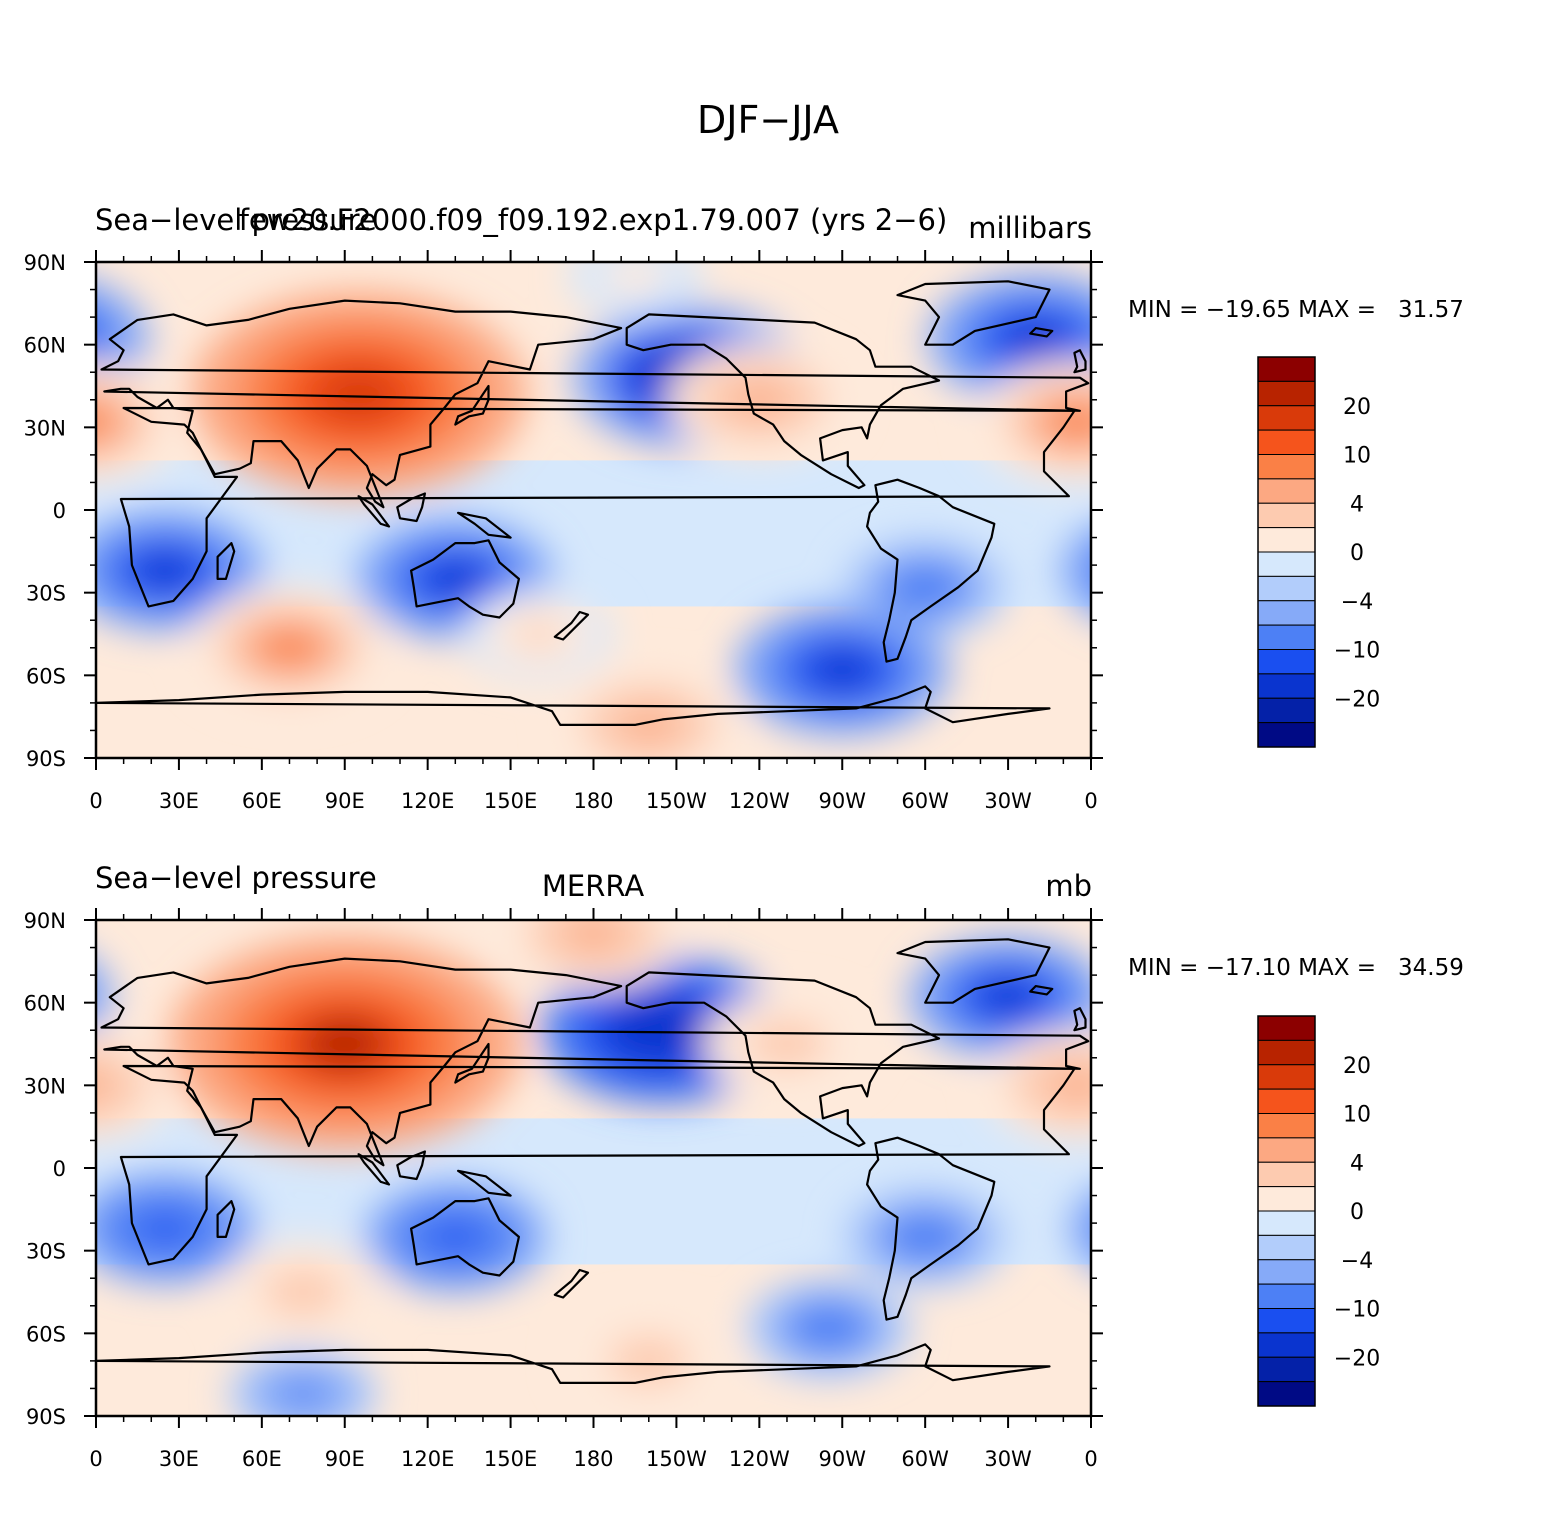 The height and width of the screenshot is (1538, 1541). What do you see at coordinates (1030, 228) in the screenshot?
I see `panel-units: millibars` at bounding box center [1030, 228].